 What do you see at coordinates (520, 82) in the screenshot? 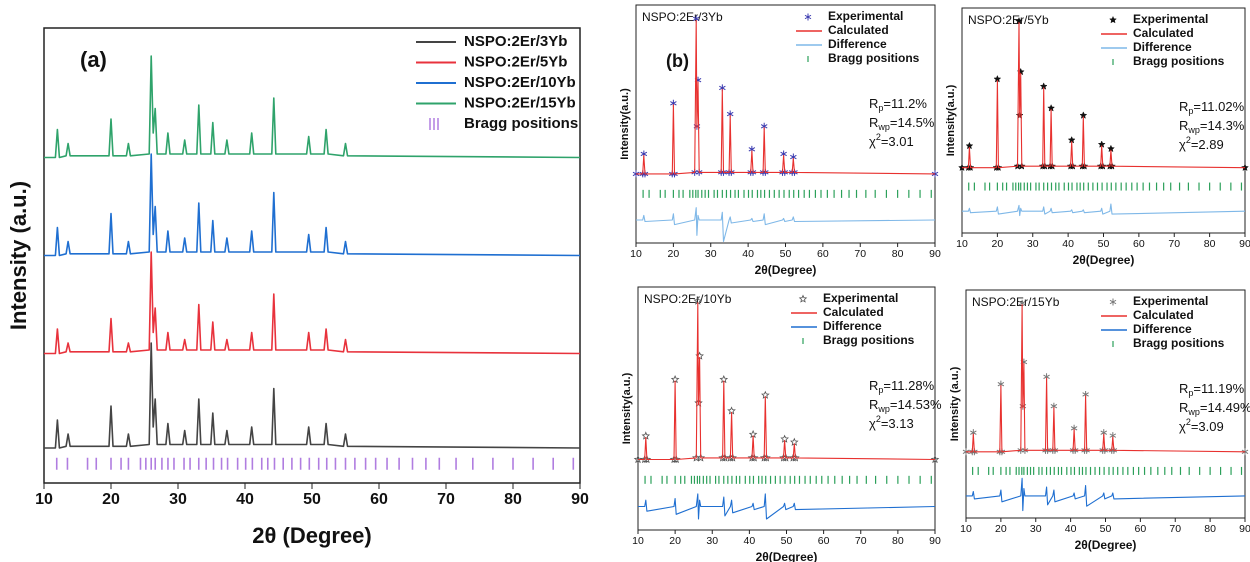
I see `legend-label: NSPO:2Er/10Yb` at bounding box center [520, 82].